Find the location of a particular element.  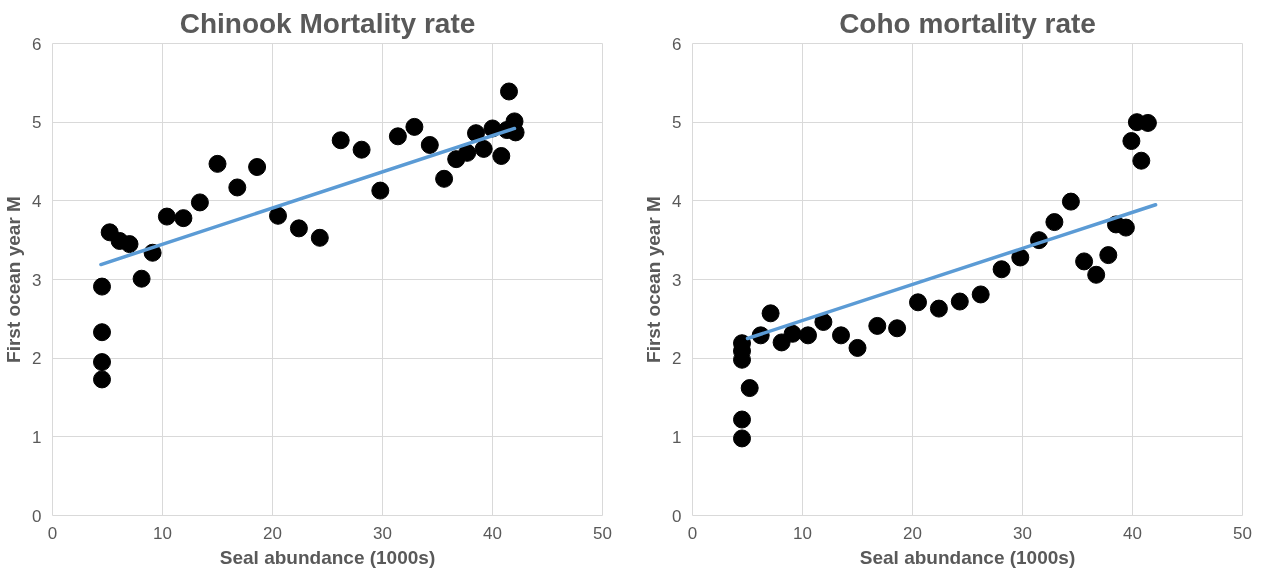

chart-title: Coho mortality rate is located at coordinates (967, 23).